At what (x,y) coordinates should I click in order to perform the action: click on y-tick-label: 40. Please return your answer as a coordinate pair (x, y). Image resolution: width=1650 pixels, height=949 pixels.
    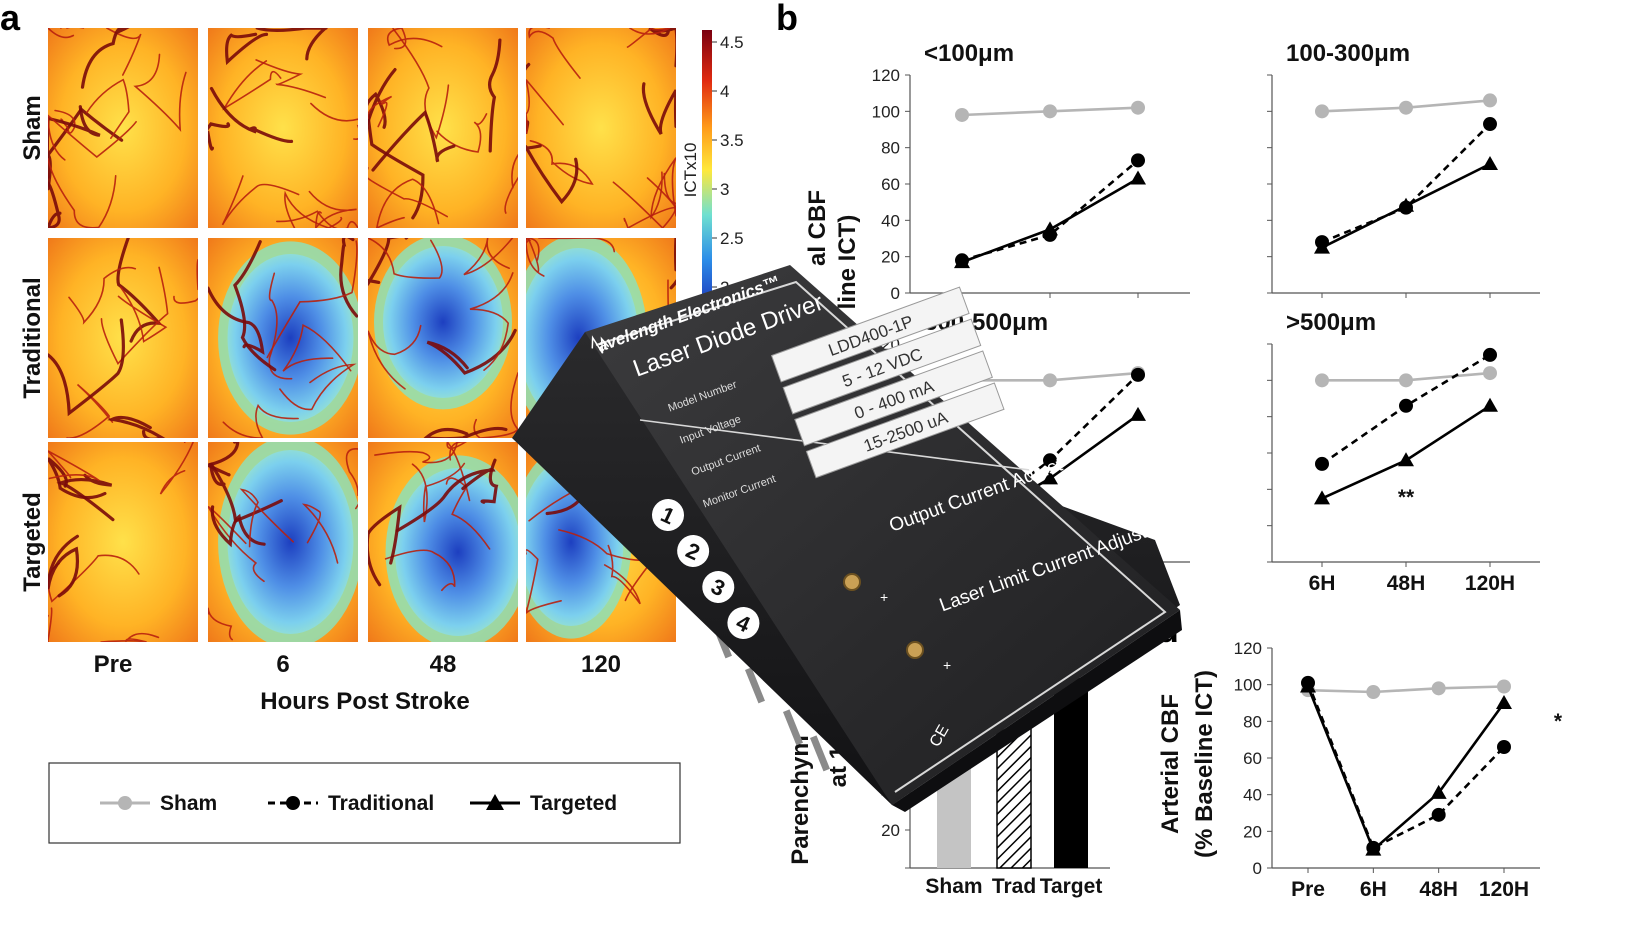
    Looking at the image, I should click on (890, 220).